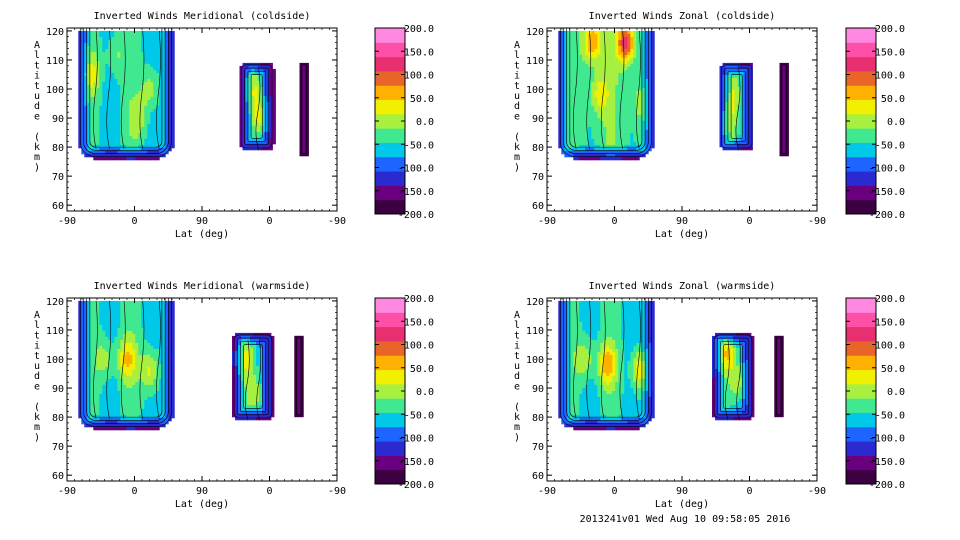  Describe the element at coordinates (257, 106) in the screenshot. I see `contour-line` at that location.